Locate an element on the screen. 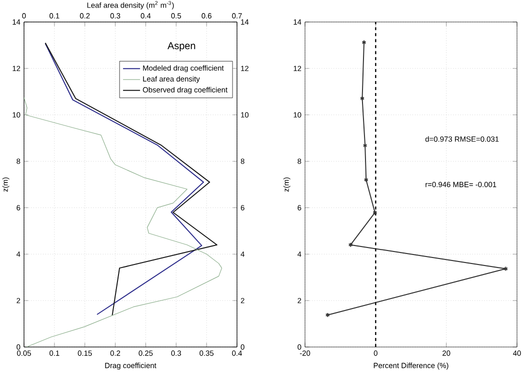 This screenshot has height=385, width=530. text: Aspen is located at coordinates (182, 47).